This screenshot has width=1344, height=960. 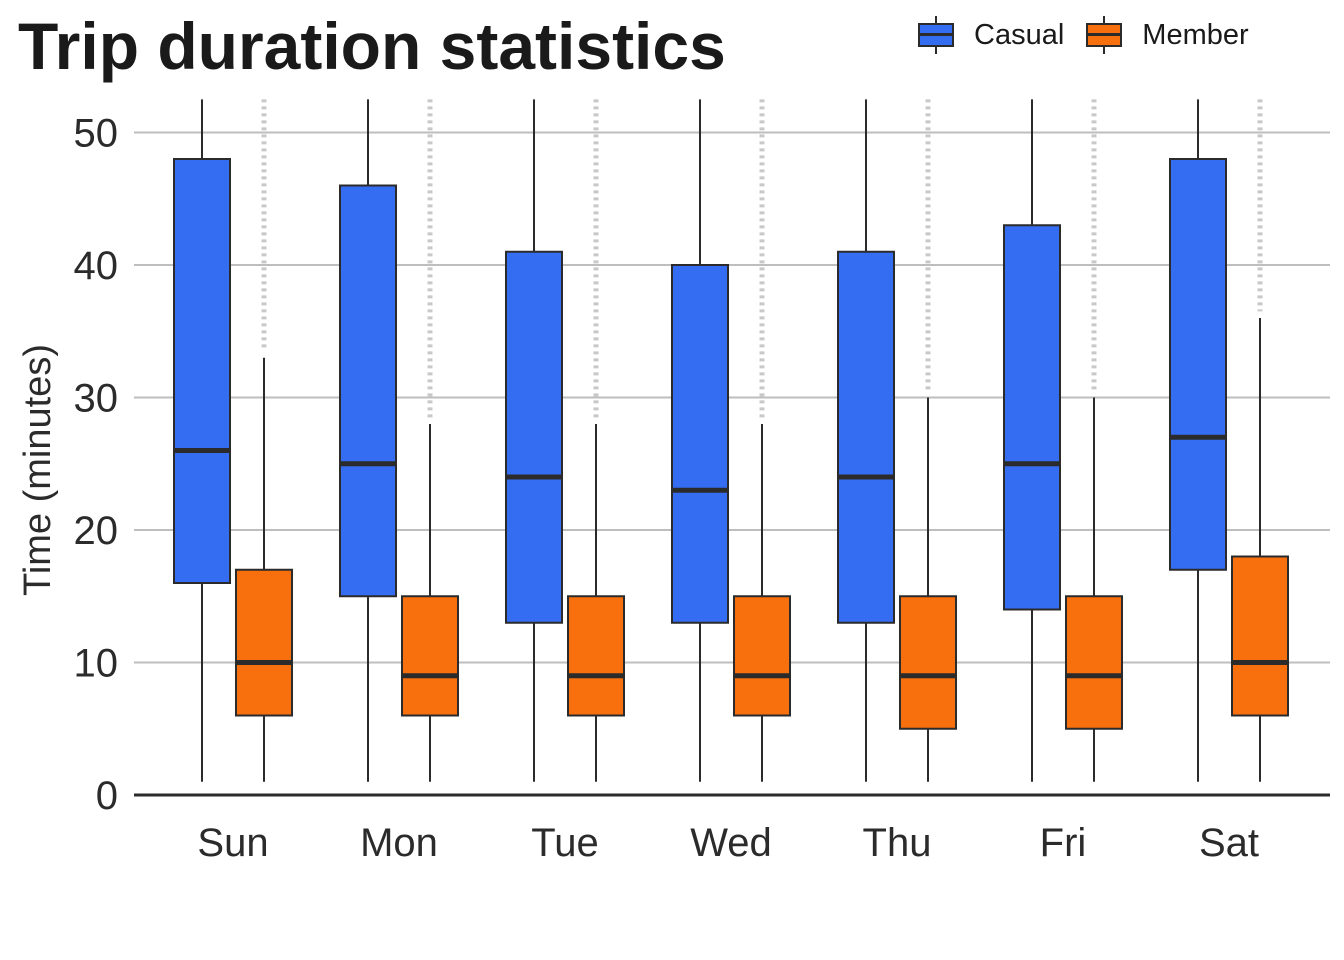 What do you see at coordinates (430, 440) in the screenshot?
I see `box-member-mon` at bounding box center [430, 440].